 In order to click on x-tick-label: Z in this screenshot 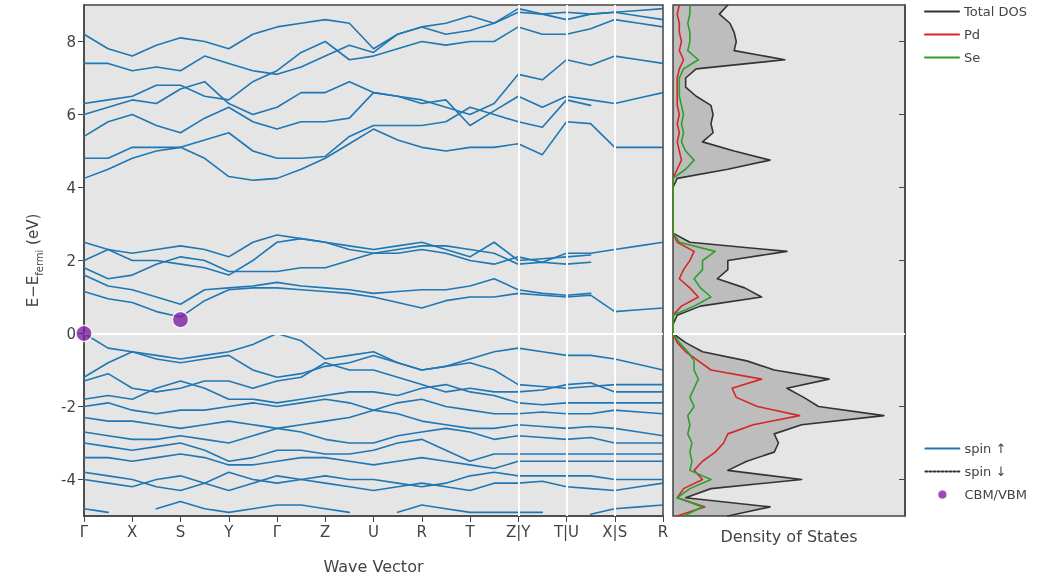, I will do `click(325, 531)`.